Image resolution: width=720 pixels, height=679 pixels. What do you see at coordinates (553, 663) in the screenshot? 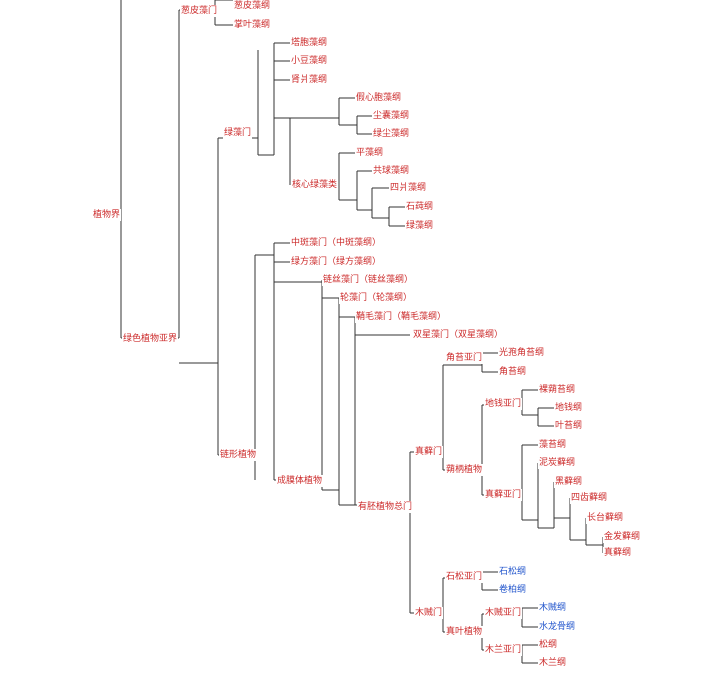
I see `node-c-mulan: 木兰纲` at bounding box center [553, 663].